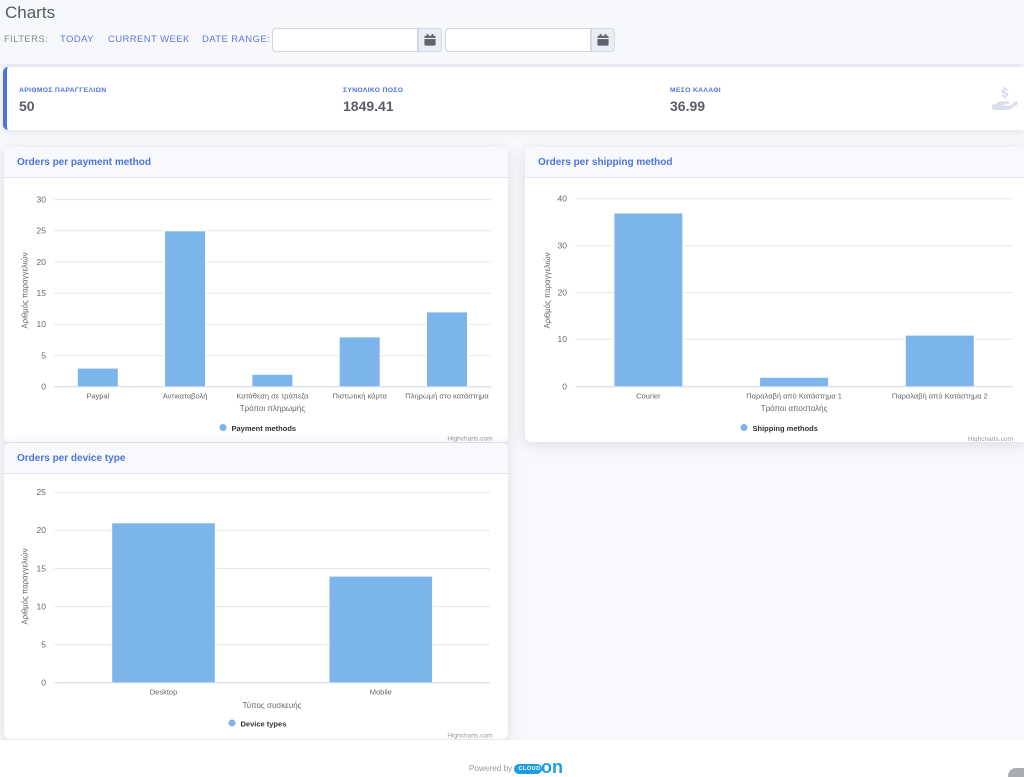  What do you see at coordinates (940, 395) in the screenshot?
I see `svg-text: Παραλαβή από Κατάστημα 2` at bounding box center [940, 395].